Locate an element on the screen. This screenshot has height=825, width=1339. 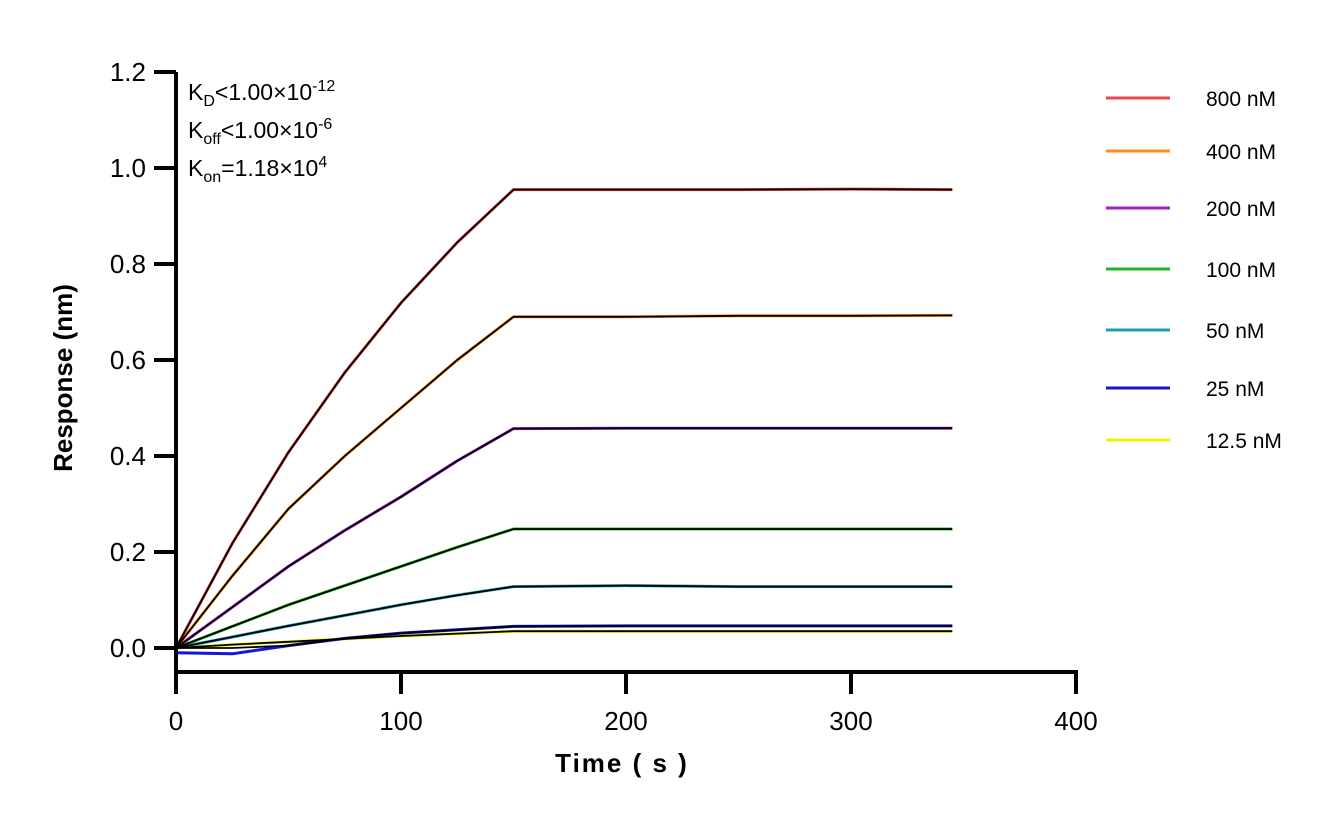
x-tick-label: 200 is located at coordinates (625, 721).